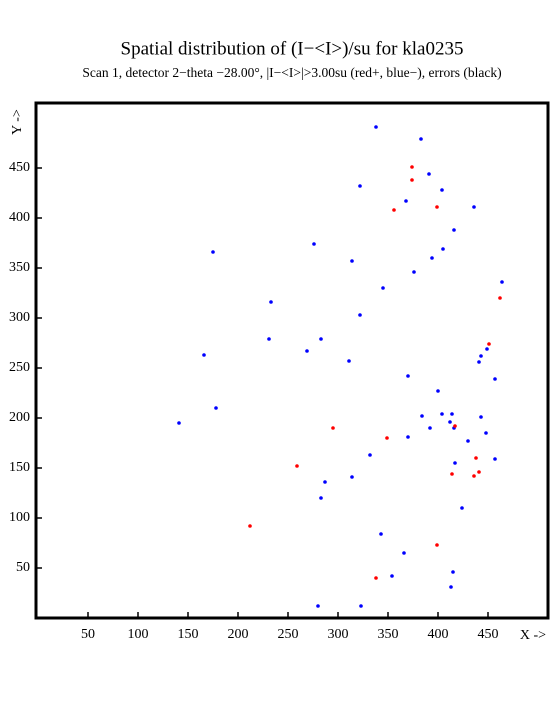 The width and height of the screenshot is (555, 725). What do you see at coordinates (19, 367) in the screenshot?
I see `y-tick-label: 250` at bounding box center [19, 367].